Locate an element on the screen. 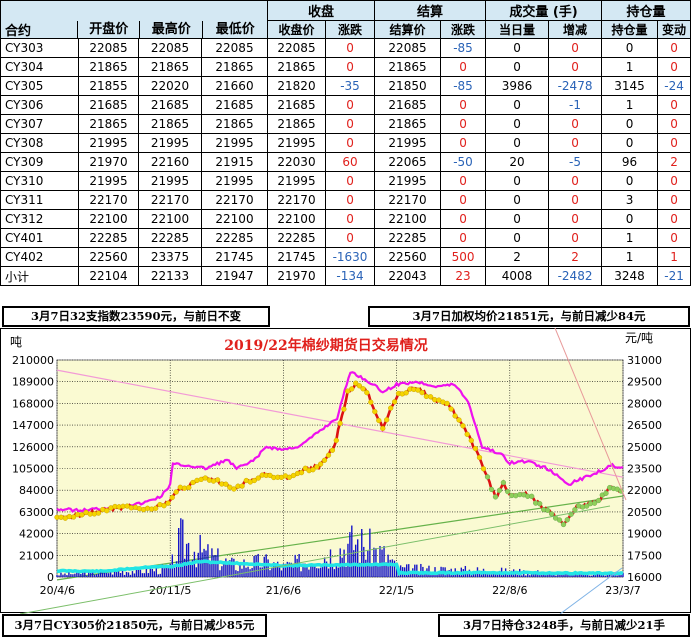 This screenshot has width=699, height=639. y2-tick-label: 25000 is located at coordinates (644, 447).